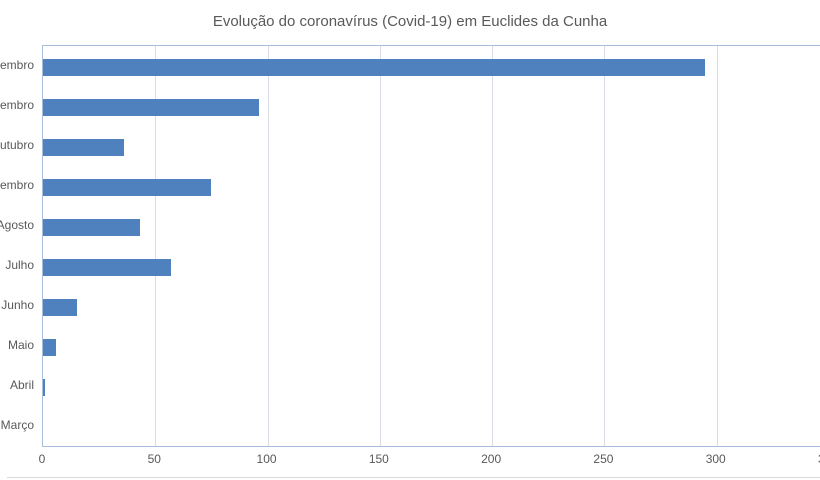 The height and width of the screenshot is (480, 820). I want to click on y-axis-label-junho: Junho, so click(17, 305).